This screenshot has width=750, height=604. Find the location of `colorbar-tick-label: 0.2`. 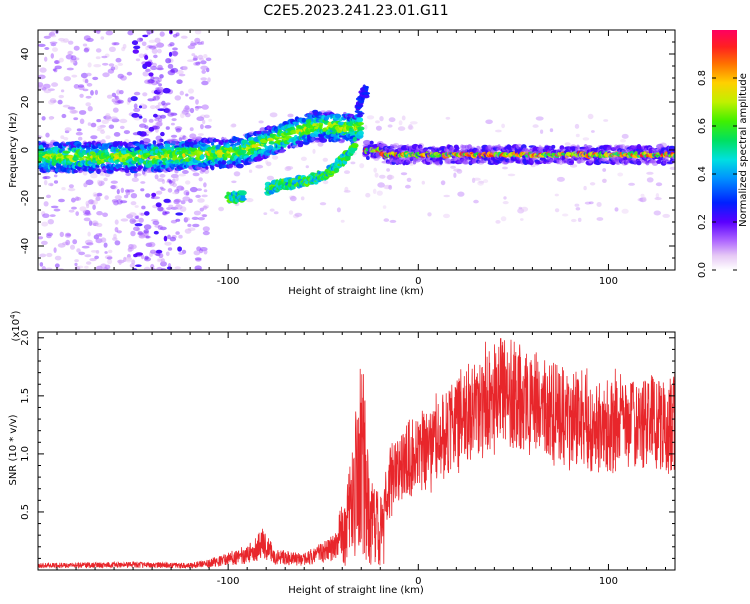

colorbar-tick-label: 0.2 is located at coordinates (702, 222).